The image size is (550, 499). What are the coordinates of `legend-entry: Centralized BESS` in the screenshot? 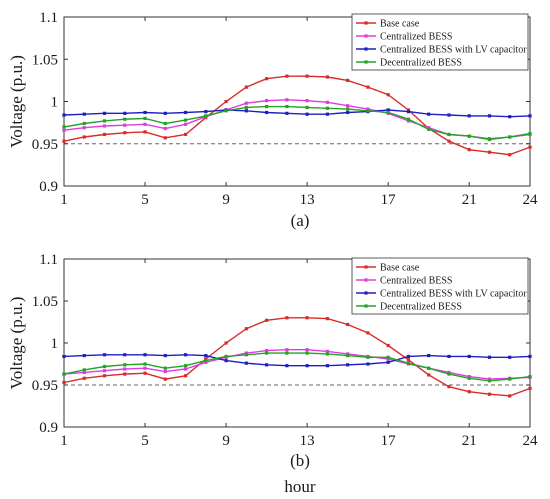 It's located at (416, 37).